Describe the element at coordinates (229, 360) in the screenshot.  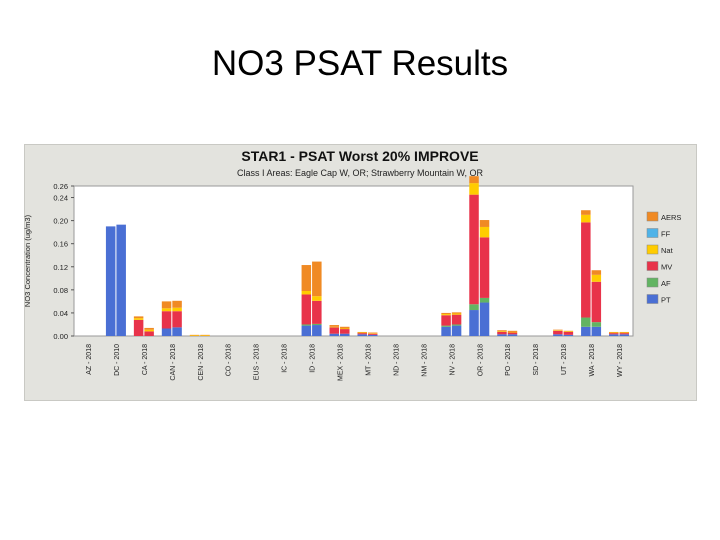
I see `x-tick-label: CO - 2018` at that location.